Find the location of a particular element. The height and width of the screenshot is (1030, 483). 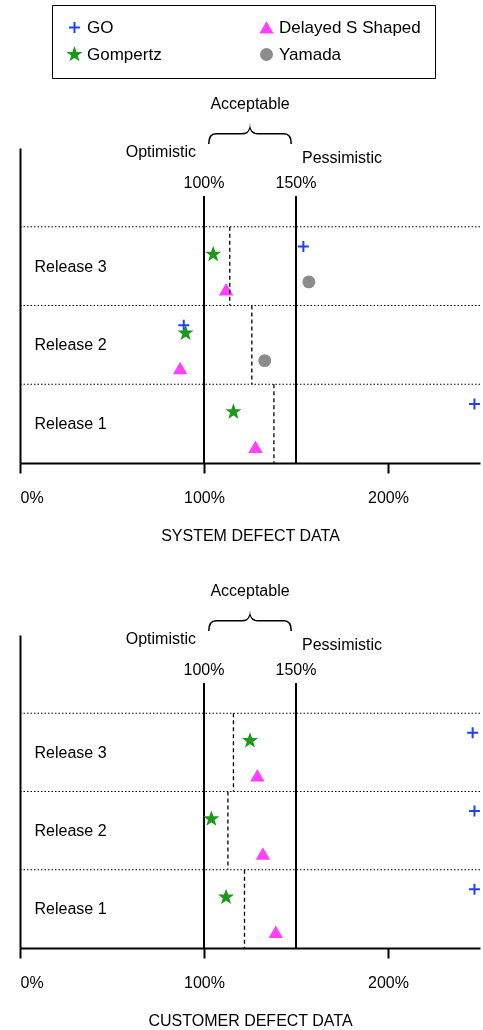

legend-label: Delayed S Shaped is located at coordinates (350, 27).